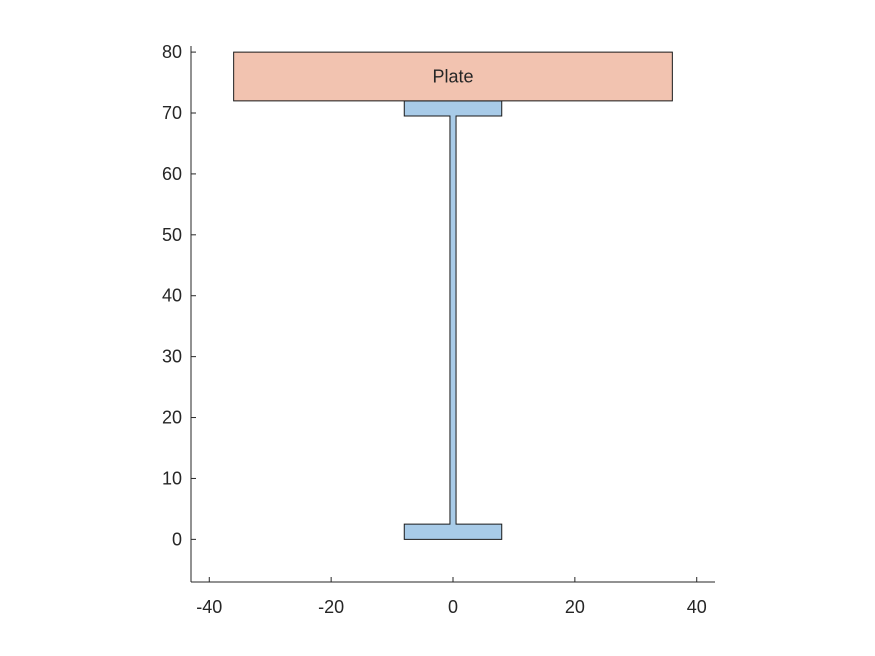  Describe the element at coordinates (172, 478) in the screenshot. I see `y-tick-label: 10` at that location.